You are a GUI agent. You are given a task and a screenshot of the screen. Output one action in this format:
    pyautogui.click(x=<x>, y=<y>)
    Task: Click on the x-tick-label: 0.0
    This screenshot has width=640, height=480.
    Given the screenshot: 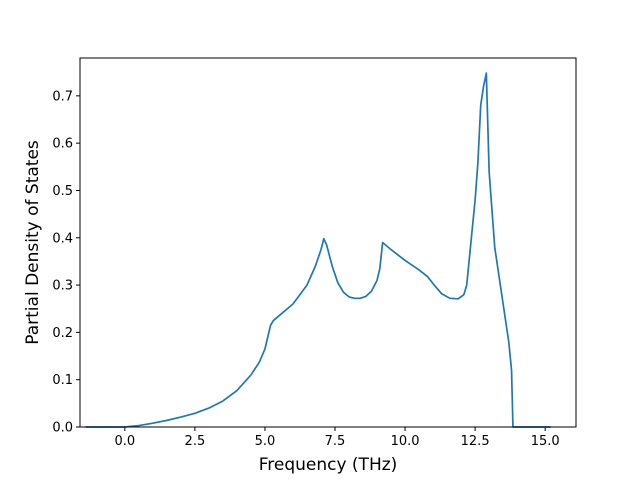 What is the action you would take?
    pyautogui.click(x=124, y=441)
    